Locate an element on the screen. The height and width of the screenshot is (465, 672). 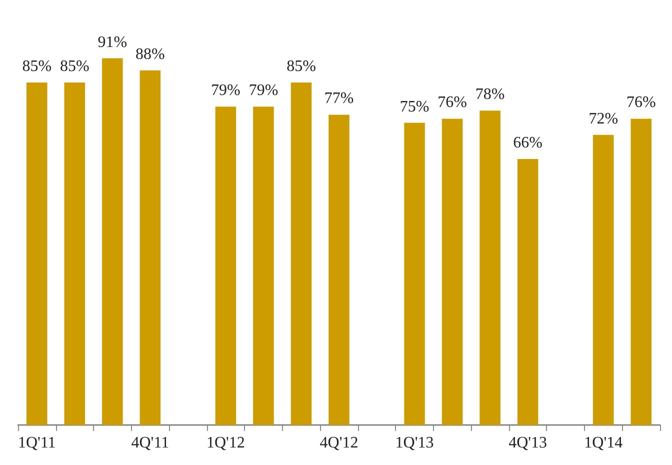
x-tick-label: 1Q'12 is located at coordinates (225, 443).